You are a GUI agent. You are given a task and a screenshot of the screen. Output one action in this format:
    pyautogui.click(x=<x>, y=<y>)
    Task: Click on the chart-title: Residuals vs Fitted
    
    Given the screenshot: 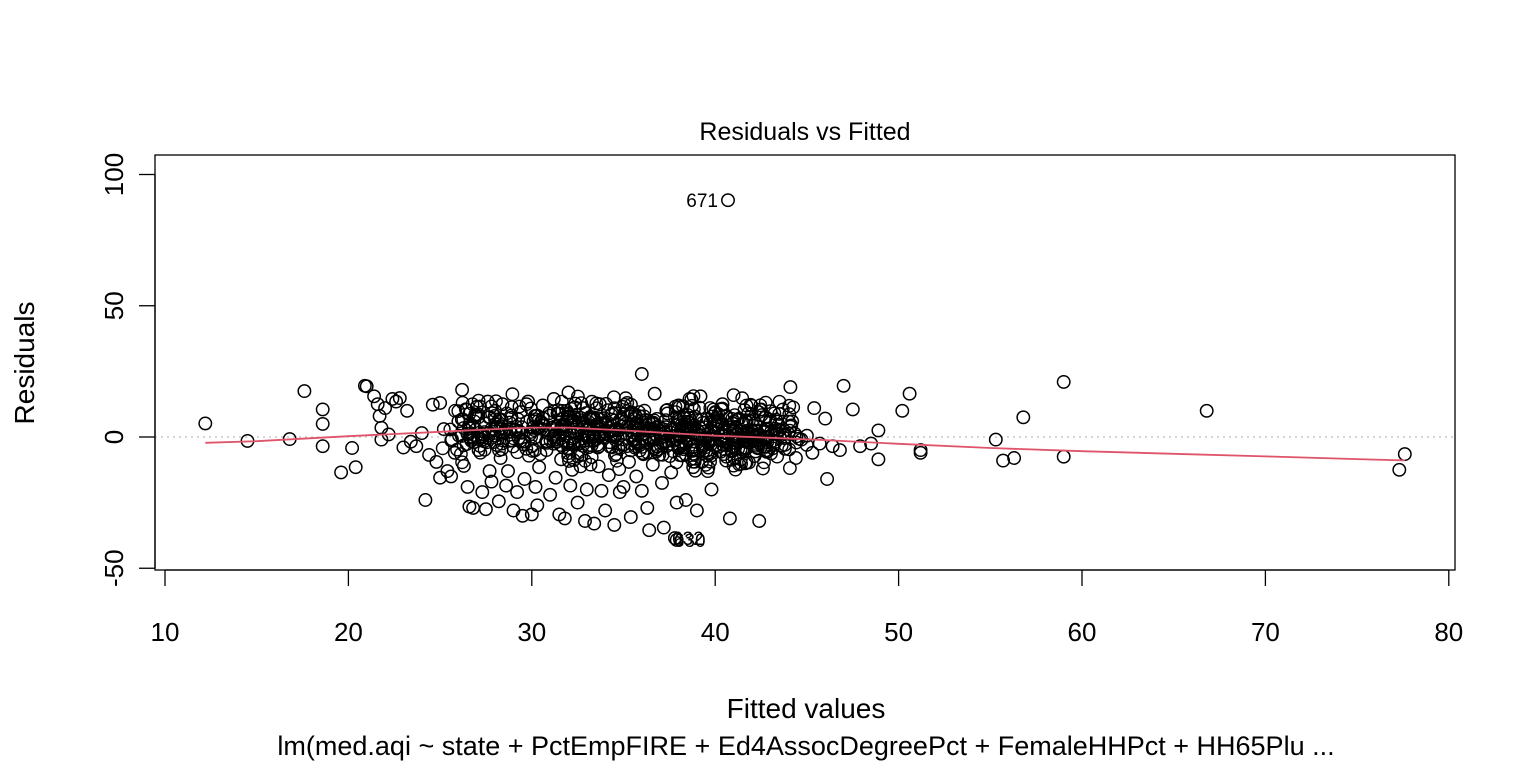 What is the action you would take?
    pyautogui.click(x=804, y=132)
    